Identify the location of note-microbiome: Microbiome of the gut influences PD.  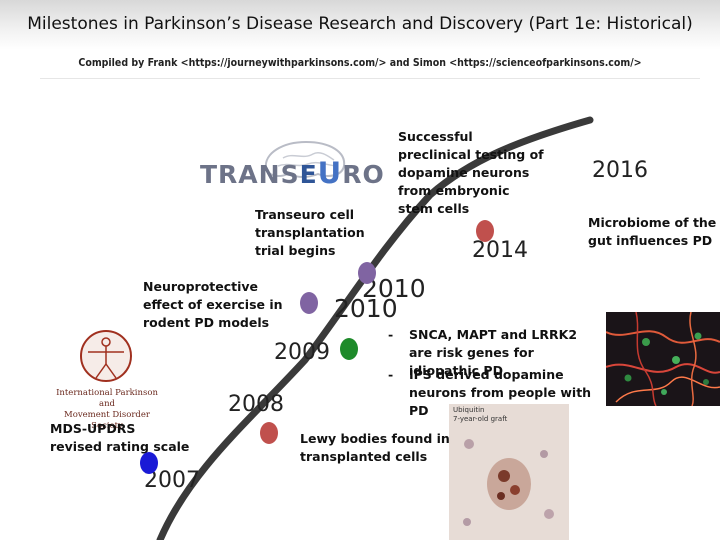
(652, 231).